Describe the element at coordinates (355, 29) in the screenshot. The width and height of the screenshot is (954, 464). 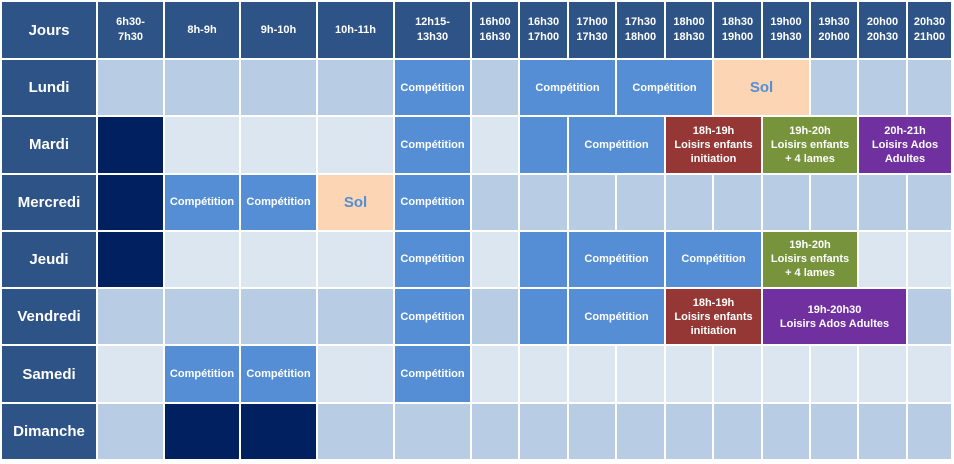
I see `time-slot-label: 10h-11h` at that location.